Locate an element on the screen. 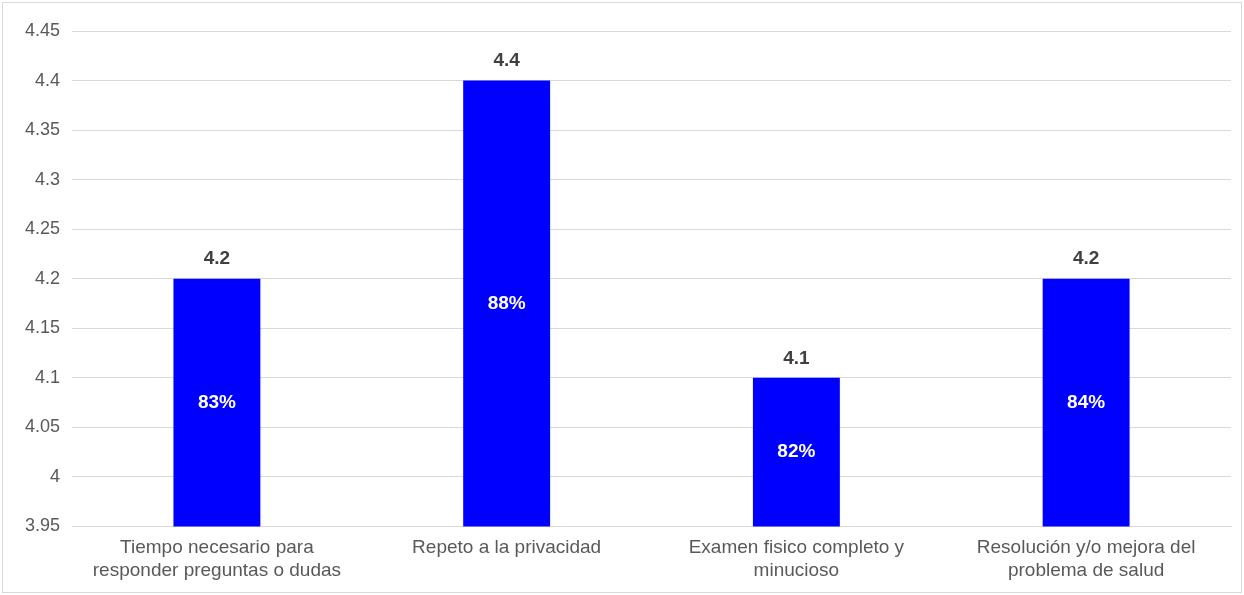 The image size is (1244, 595). x-tick-label: Resolución y/o mejora del problema de salud is located at coordinates (1086, 558).